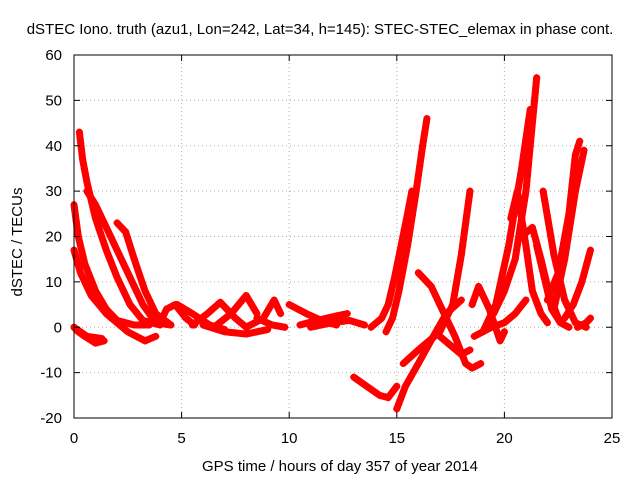 Image resolution: width=640 pixels, height=485 pixels. I want to click on y-tick-label: -10, so click(51, 373).